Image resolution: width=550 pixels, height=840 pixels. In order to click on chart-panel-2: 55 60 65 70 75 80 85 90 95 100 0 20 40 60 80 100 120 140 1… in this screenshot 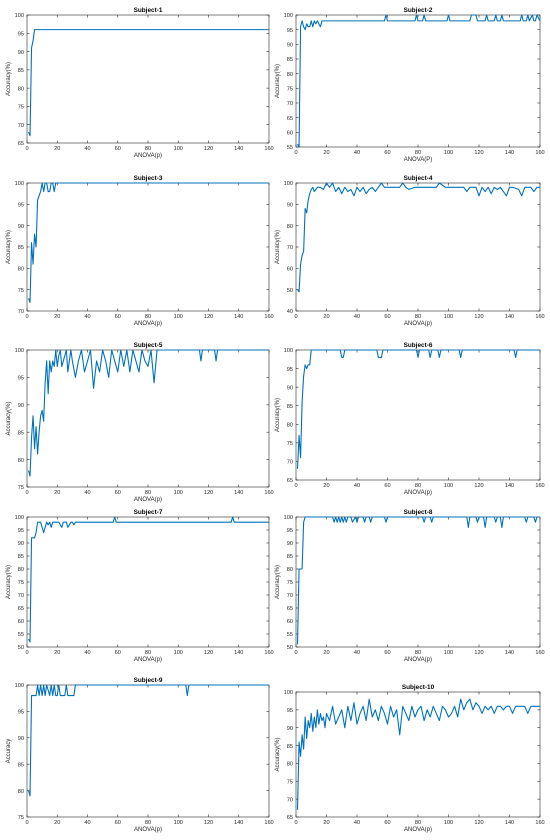, I will do `click(410, 85)`.